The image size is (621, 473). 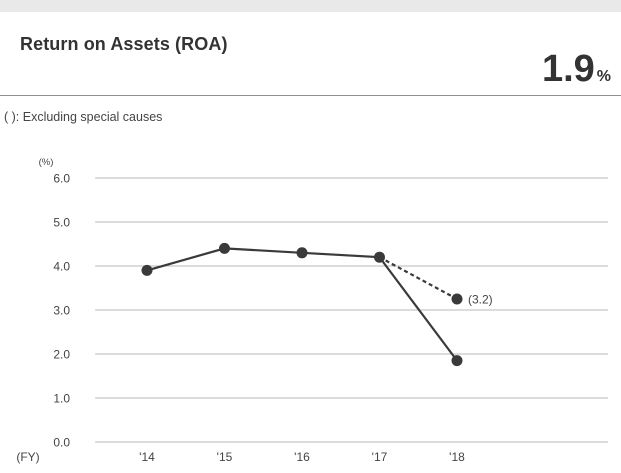 What do you see at coordinates (225, 457) in the screenshot?
I see `x-tick-label: '15` at bounding box center [225, 457].